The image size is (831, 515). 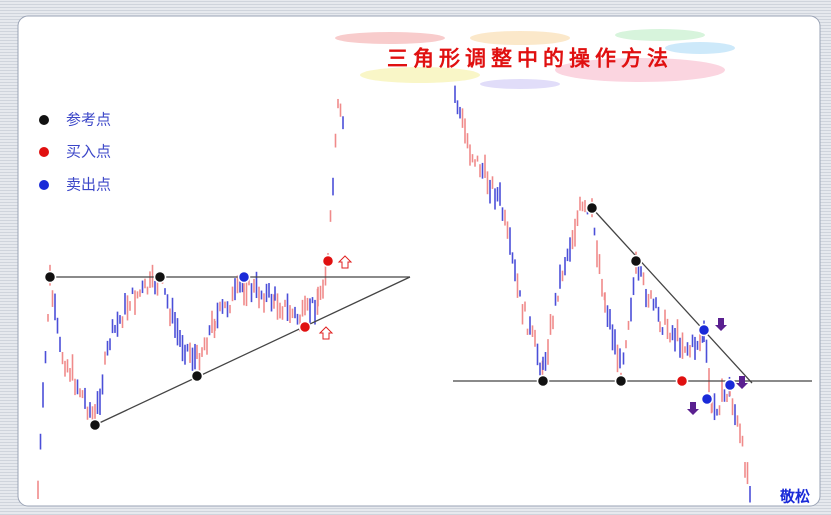 What do you see at coordinates (88, 152) in the screenshot?
I see `legend-label: 买入点` at bounding box center [88, 152].